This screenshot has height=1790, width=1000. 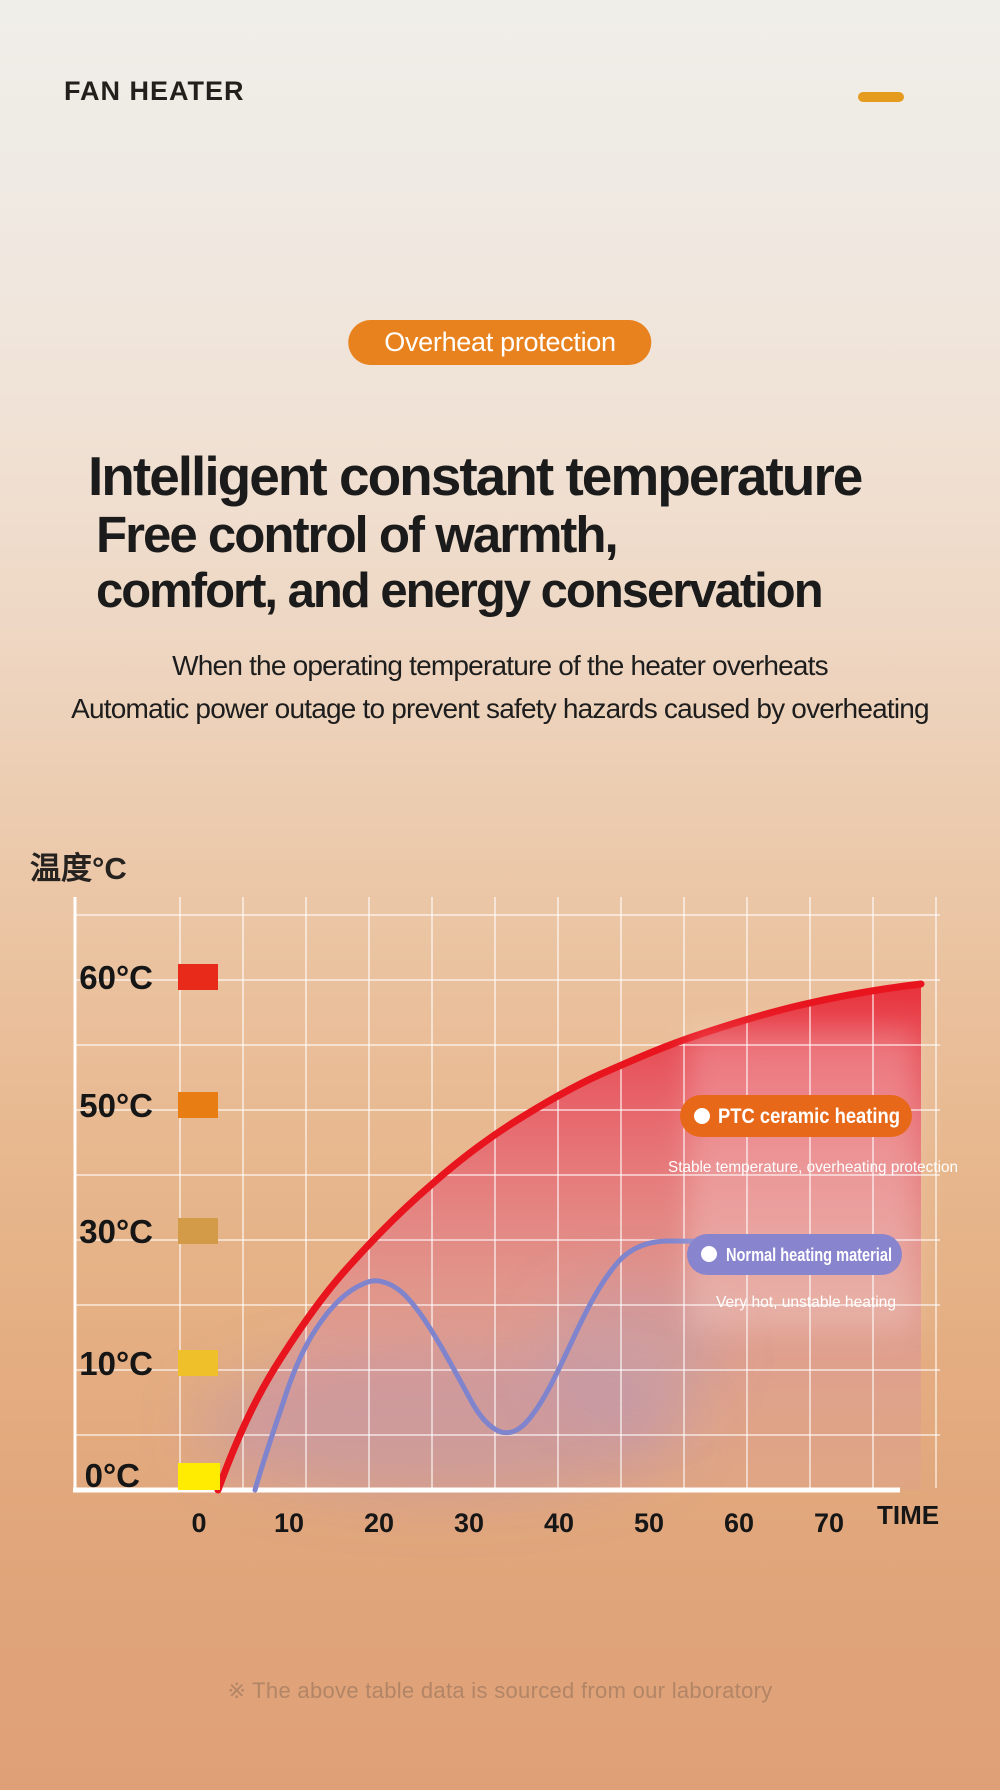 I want to click on ptc-series-label: PTC ceramic heating, so click(x=809, y=1116).